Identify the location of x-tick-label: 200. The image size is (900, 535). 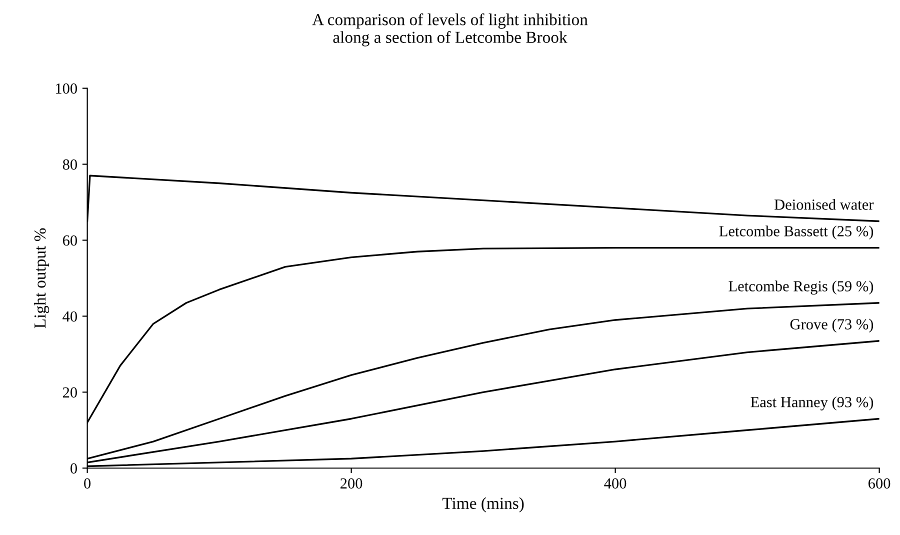
(351, 483).